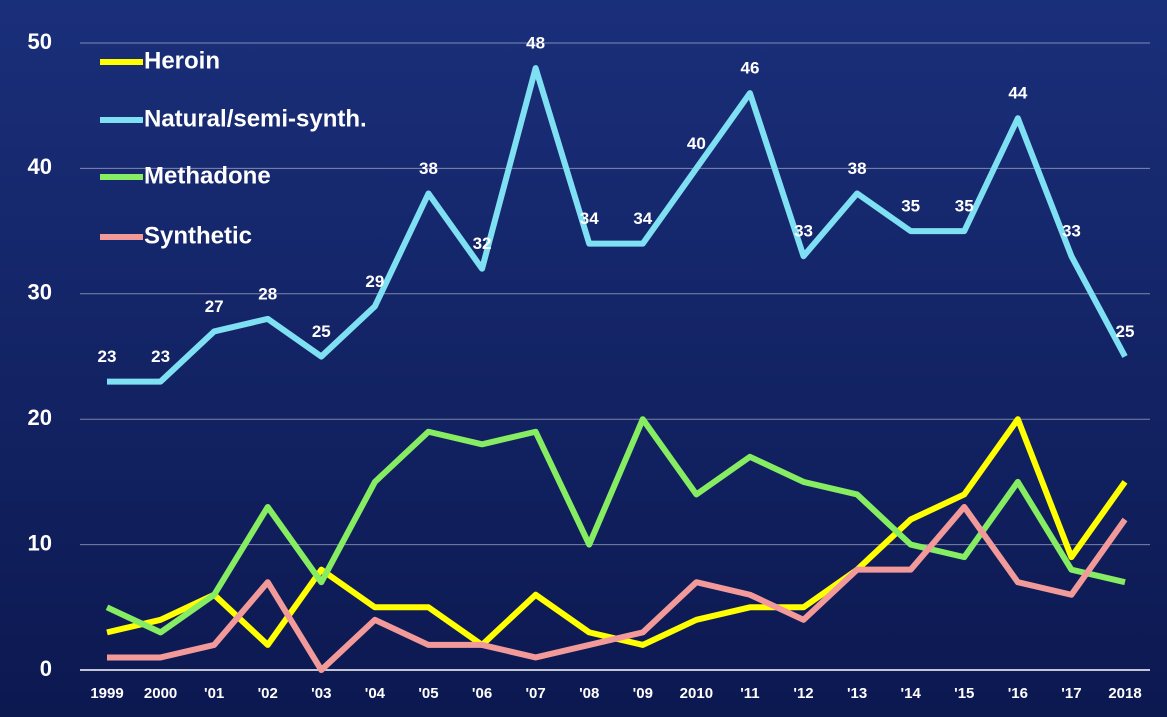  Describe the element at coordinates (374, 281) in the screenshot. I see `data-label: 29` at that location.